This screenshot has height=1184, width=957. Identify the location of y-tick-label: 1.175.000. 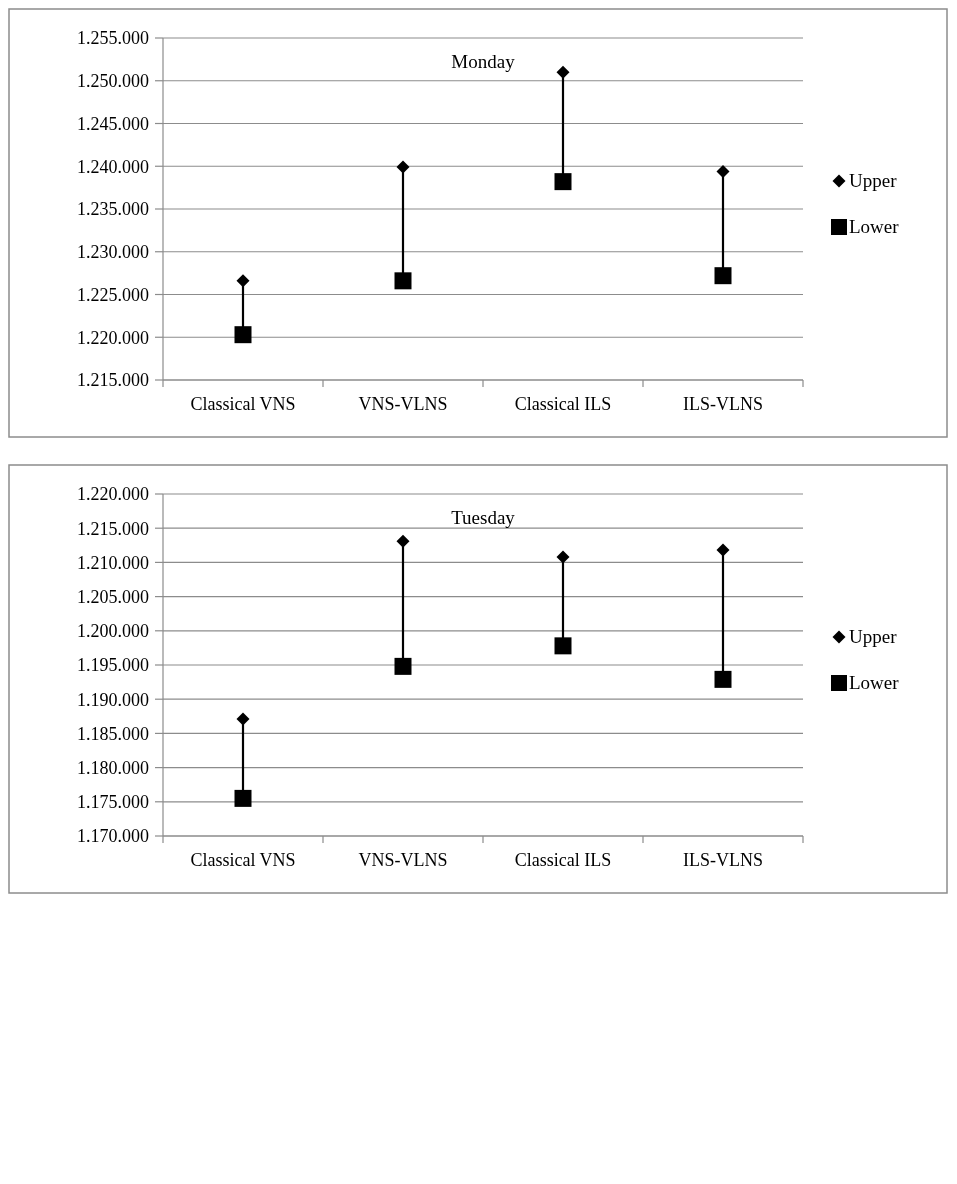
(113, 802).